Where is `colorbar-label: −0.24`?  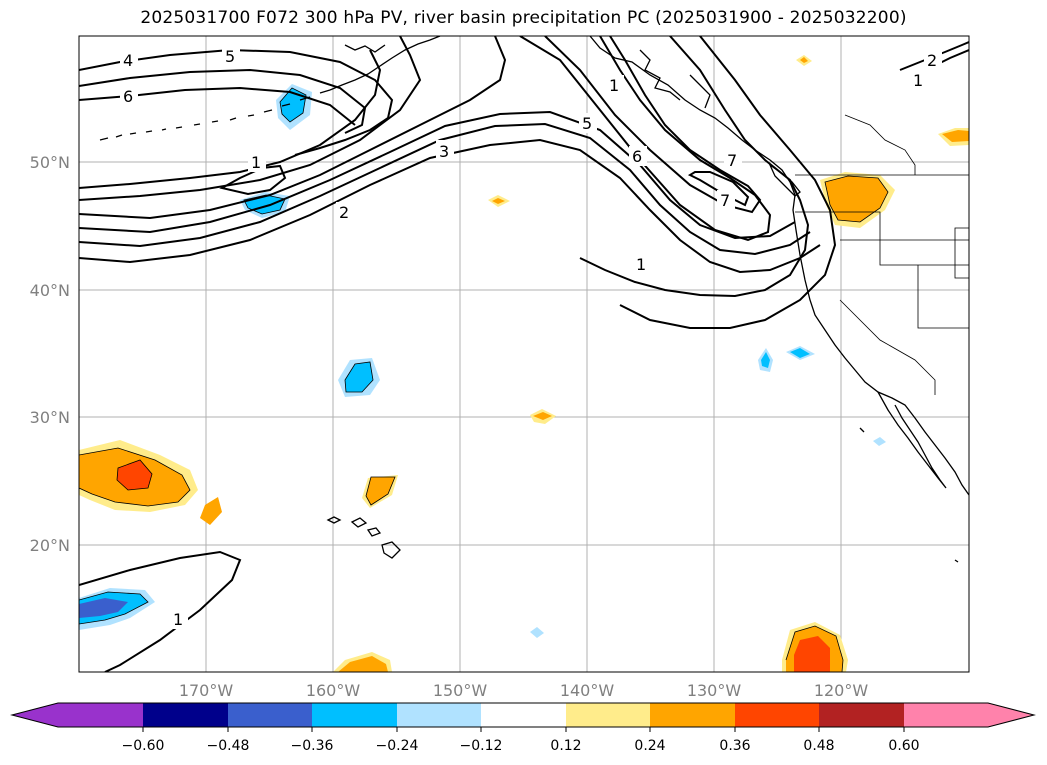 colorbar-label: −0.24 is located at coordinates (397, 746).